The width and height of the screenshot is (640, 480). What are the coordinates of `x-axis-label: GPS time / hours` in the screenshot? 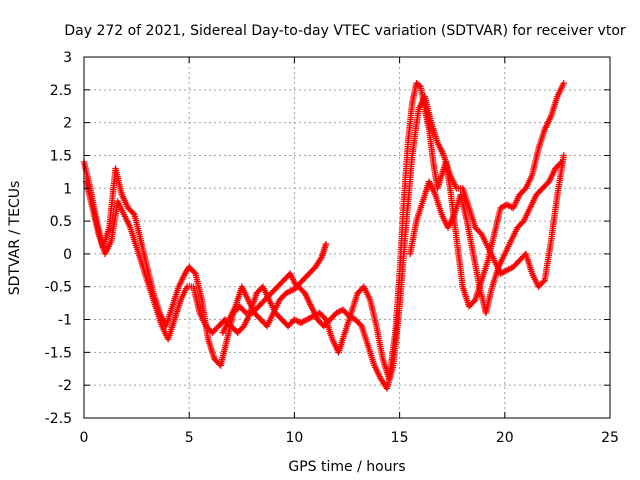 It's located at (346, 467).